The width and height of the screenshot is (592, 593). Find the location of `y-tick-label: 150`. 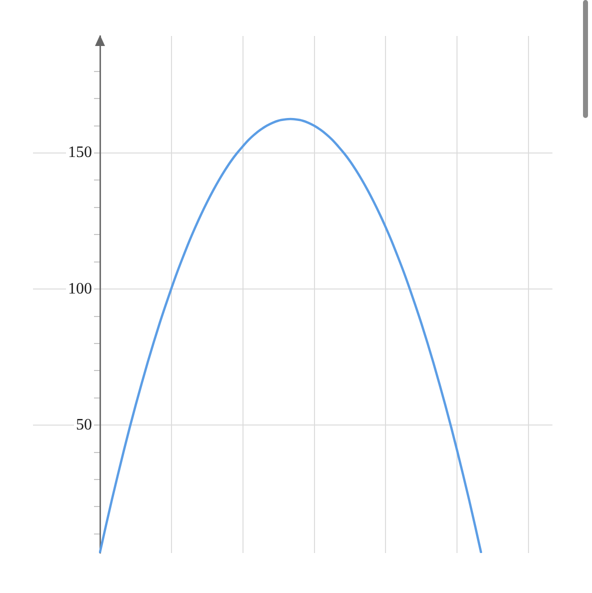

y-tick-label: 150 is located at coordinates (80, 153).